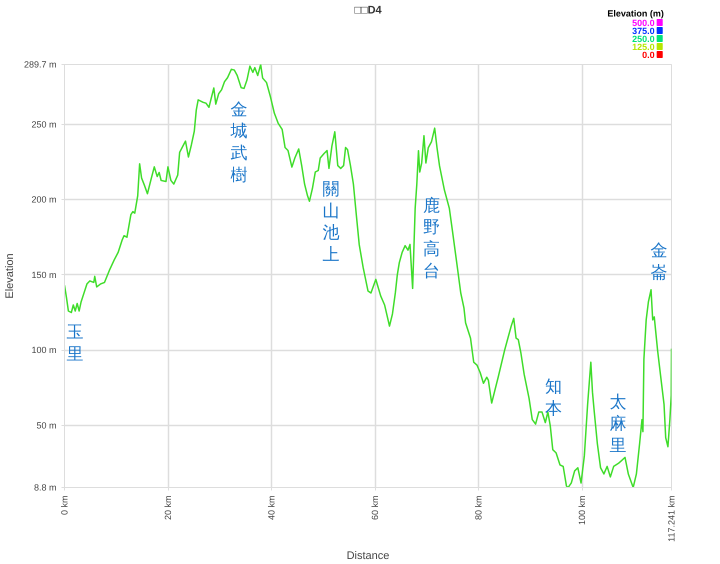 This screenshot has width=720, height=564. What do you see at coordinates (368, 10) in the screenshot?
I see `chart-title: □□D4` at bounding box center [368, 10].